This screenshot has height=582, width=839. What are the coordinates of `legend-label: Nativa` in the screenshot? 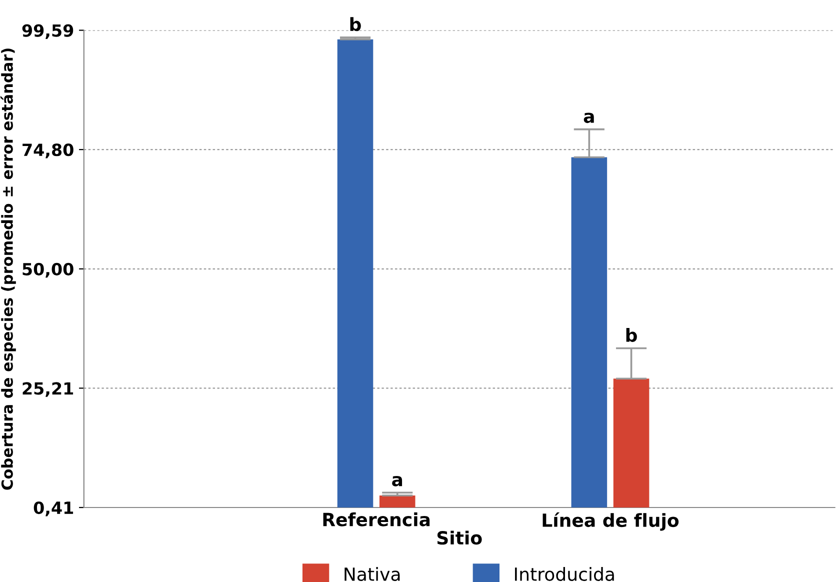 It's located at (372, 574).